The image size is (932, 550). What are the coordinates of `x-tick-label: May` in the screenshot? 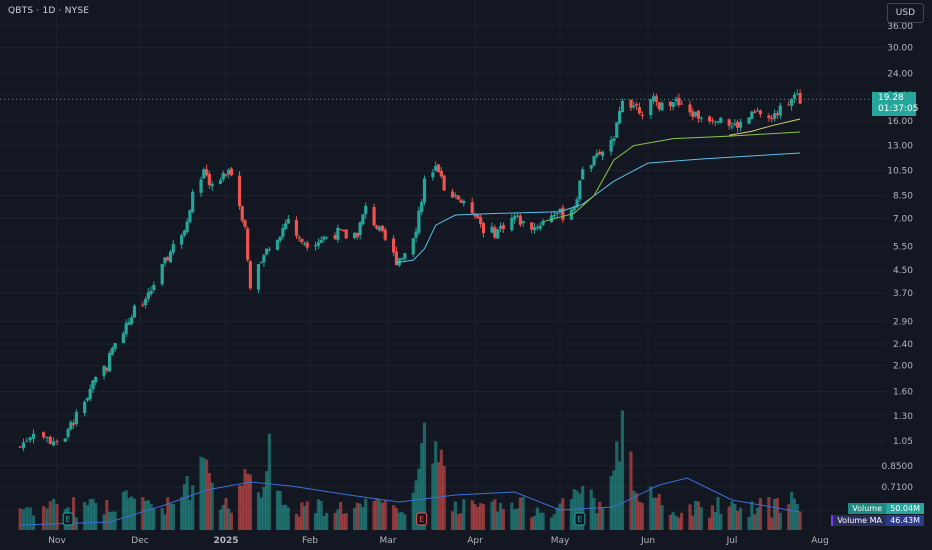 It's located at (560, 541).